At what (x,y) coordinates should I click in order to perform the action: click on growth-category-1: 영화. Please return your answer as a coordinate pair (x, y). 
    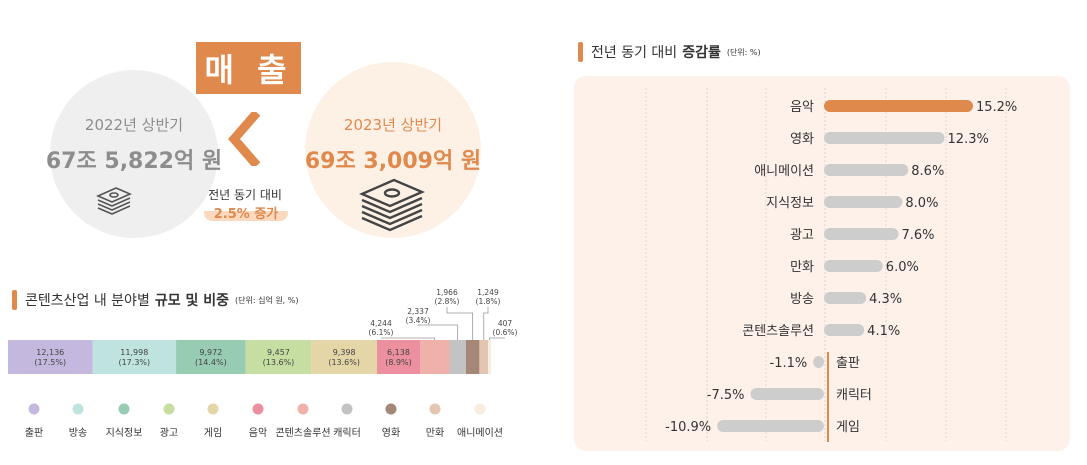
    Looking at the image, I should click on (802, 139).